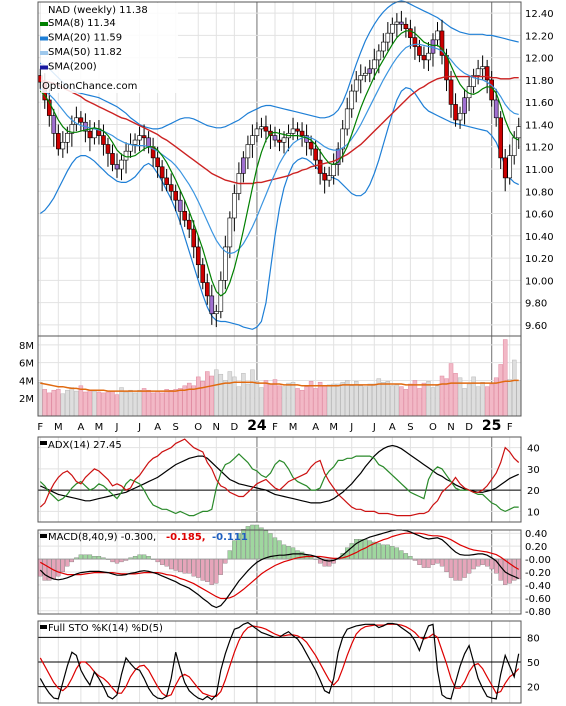  I want to click on price-y-tick: 12.40, so click(539, 14).